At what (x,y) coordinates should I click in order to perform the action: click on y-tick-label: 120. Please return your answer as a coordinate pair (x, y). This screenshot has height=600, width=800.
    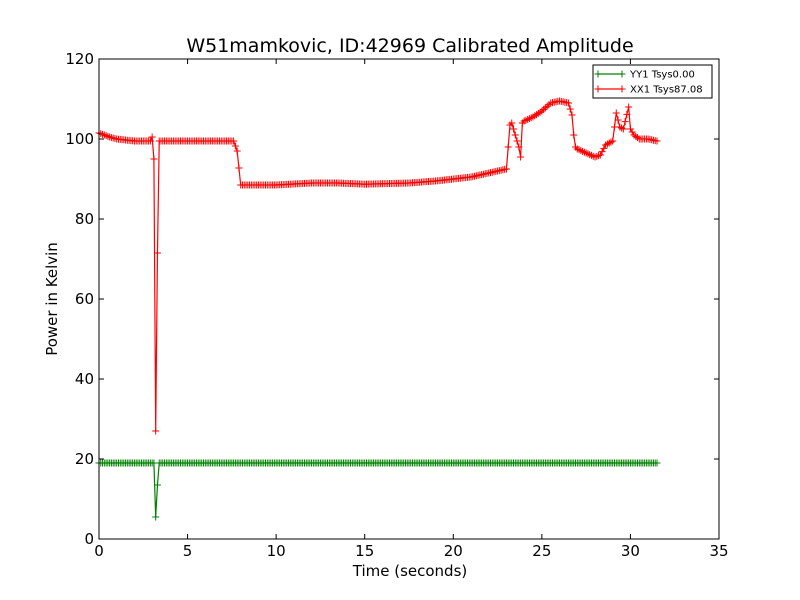
    Looking at the image, I should click on (79, 59).